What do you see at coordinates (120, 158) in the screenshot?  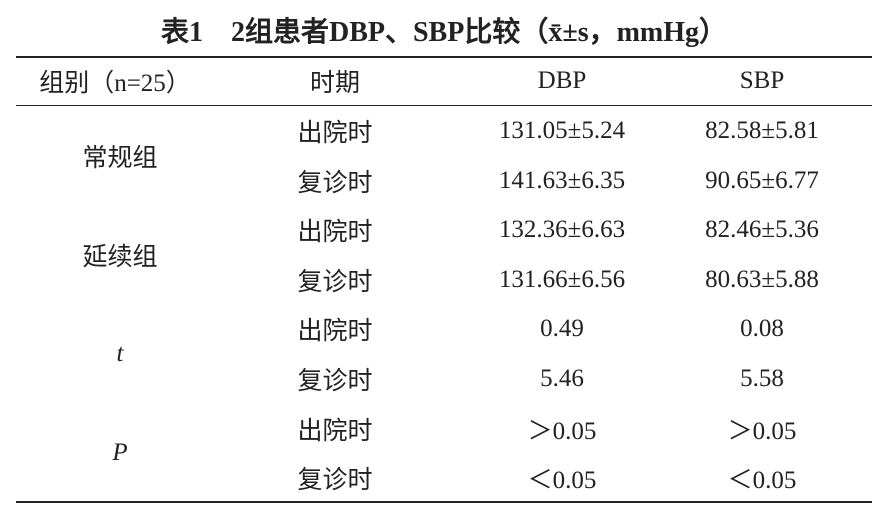 I see `group-label: 常规组` at bounding box center [120, 158].